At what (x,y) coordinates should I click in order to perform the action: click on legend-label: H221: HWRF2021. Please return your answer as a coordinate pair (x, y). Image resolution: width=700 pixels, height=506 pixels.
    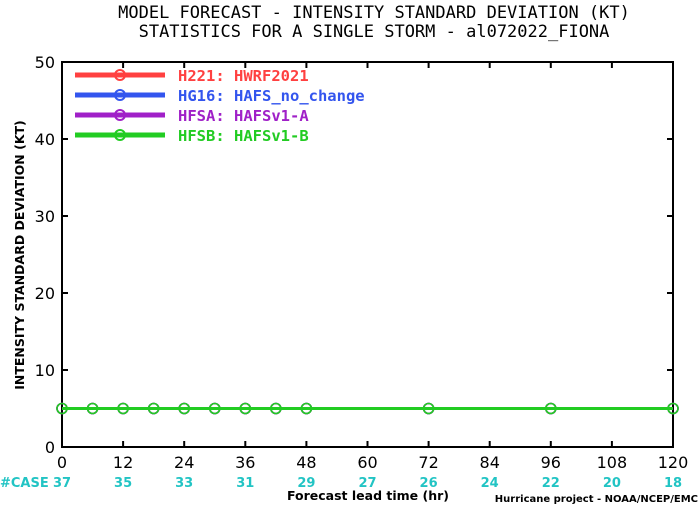
    Looking at the image, I should click on (243, 76).